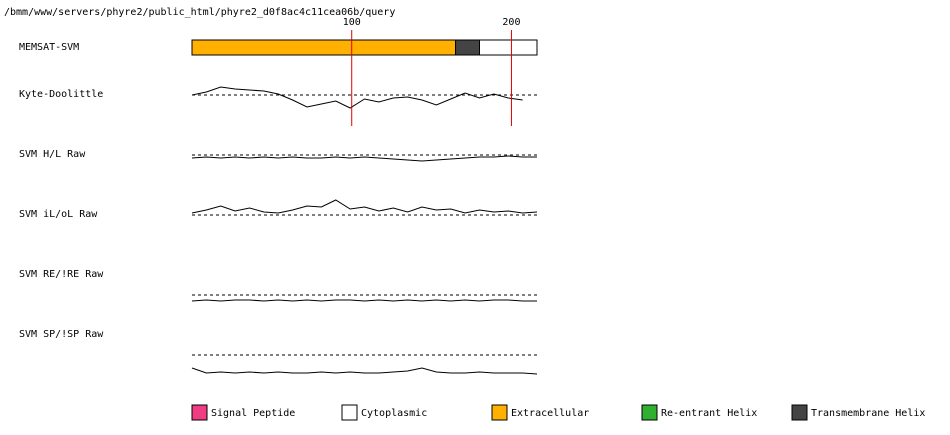  Describe the element at coordinates (61, 94) in the screenshot. I see `track-label: Kyte-Doolittle` at that location.